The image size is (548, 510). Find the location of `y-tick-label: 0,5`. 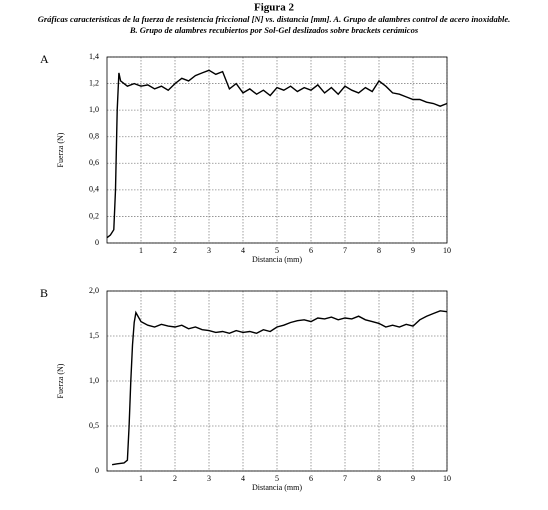

y-tick-label: 0,5 is located at coordinates (94, 425).